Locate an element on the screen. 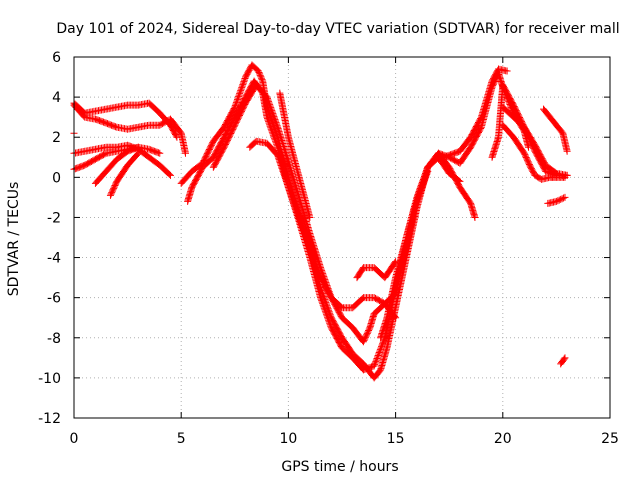 Image resolution: width=640 pixels, height=480 pixels. series-track-e is located at coordinates (116, 165).